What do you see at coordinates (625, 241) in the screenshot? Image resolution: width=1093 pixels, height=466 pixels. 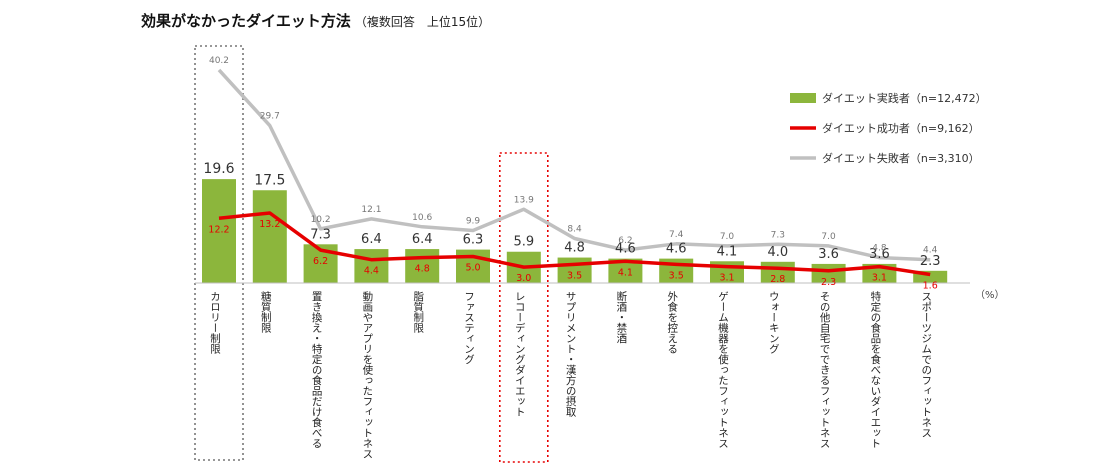 I see `failure-value-label: 6.2` at bounding box center [625, 241].